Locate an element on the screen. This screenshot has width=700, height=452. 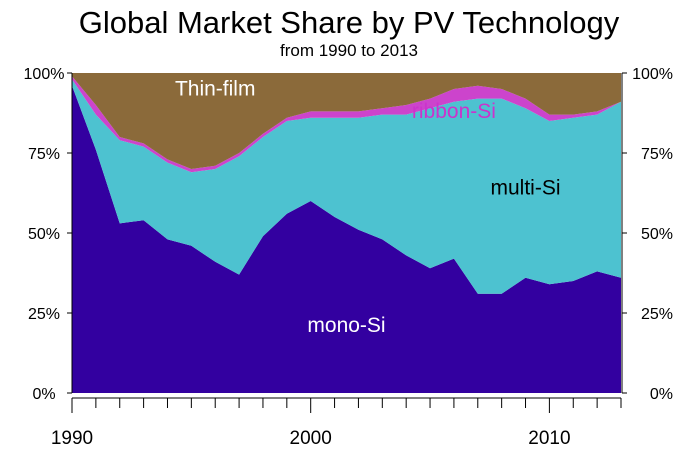
x-tick-label: 1990 is located at coordinates (72, 438).